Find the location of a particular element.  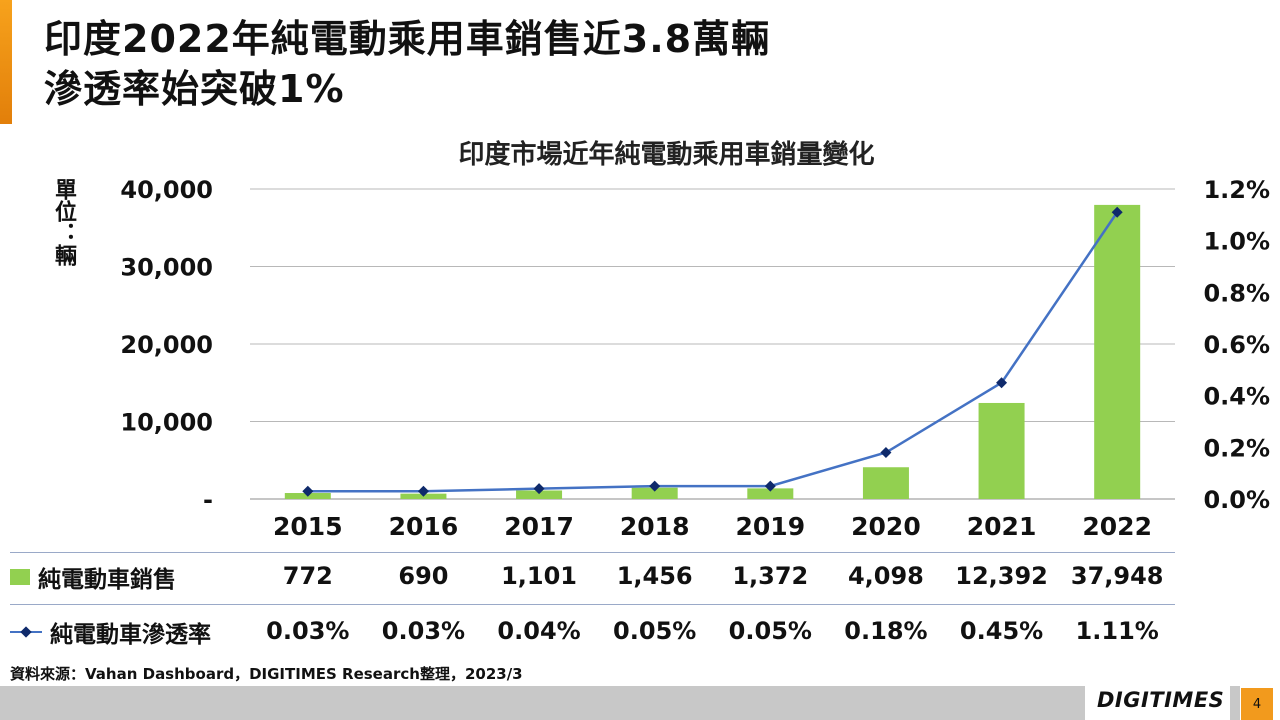

y-tick-label: 40,000 is located at coordinates (166, 190).